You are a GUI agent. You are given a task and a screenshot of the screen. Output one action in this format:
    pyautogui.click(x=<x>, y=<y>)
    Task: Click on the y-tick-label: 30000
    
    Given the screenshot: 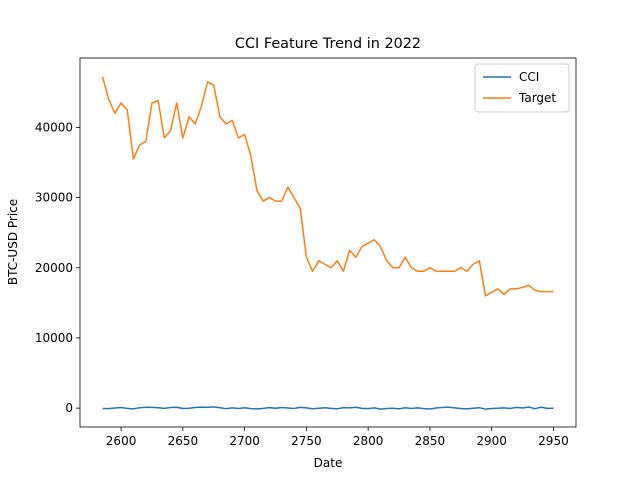 What is the action you would take?
    pyautogui.click(x=54, y=198)
    